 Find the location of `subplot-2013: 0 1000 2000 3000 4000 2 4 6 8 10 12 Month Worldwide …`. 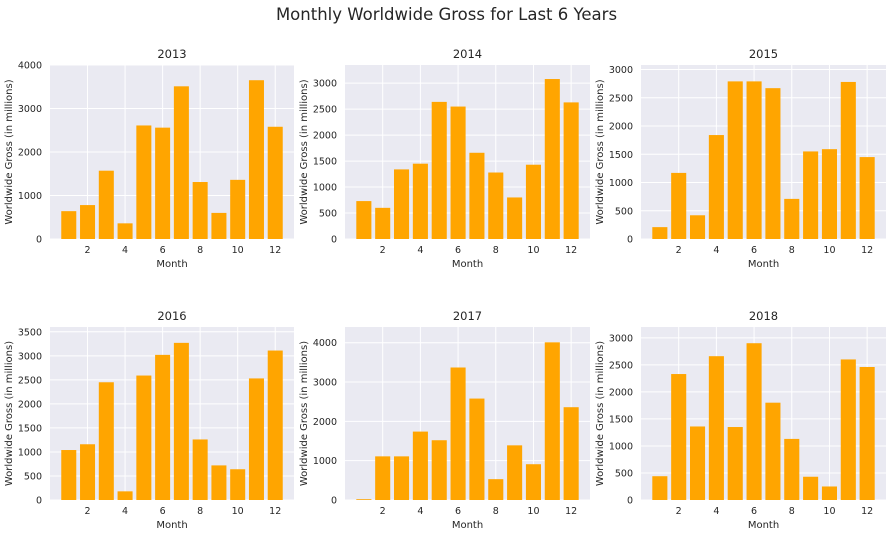

subplot-2013: 0 1000 2000 3000 4000 2 4 6 8 10 12 Month Worldwide … is located at coordinates (149, 158).